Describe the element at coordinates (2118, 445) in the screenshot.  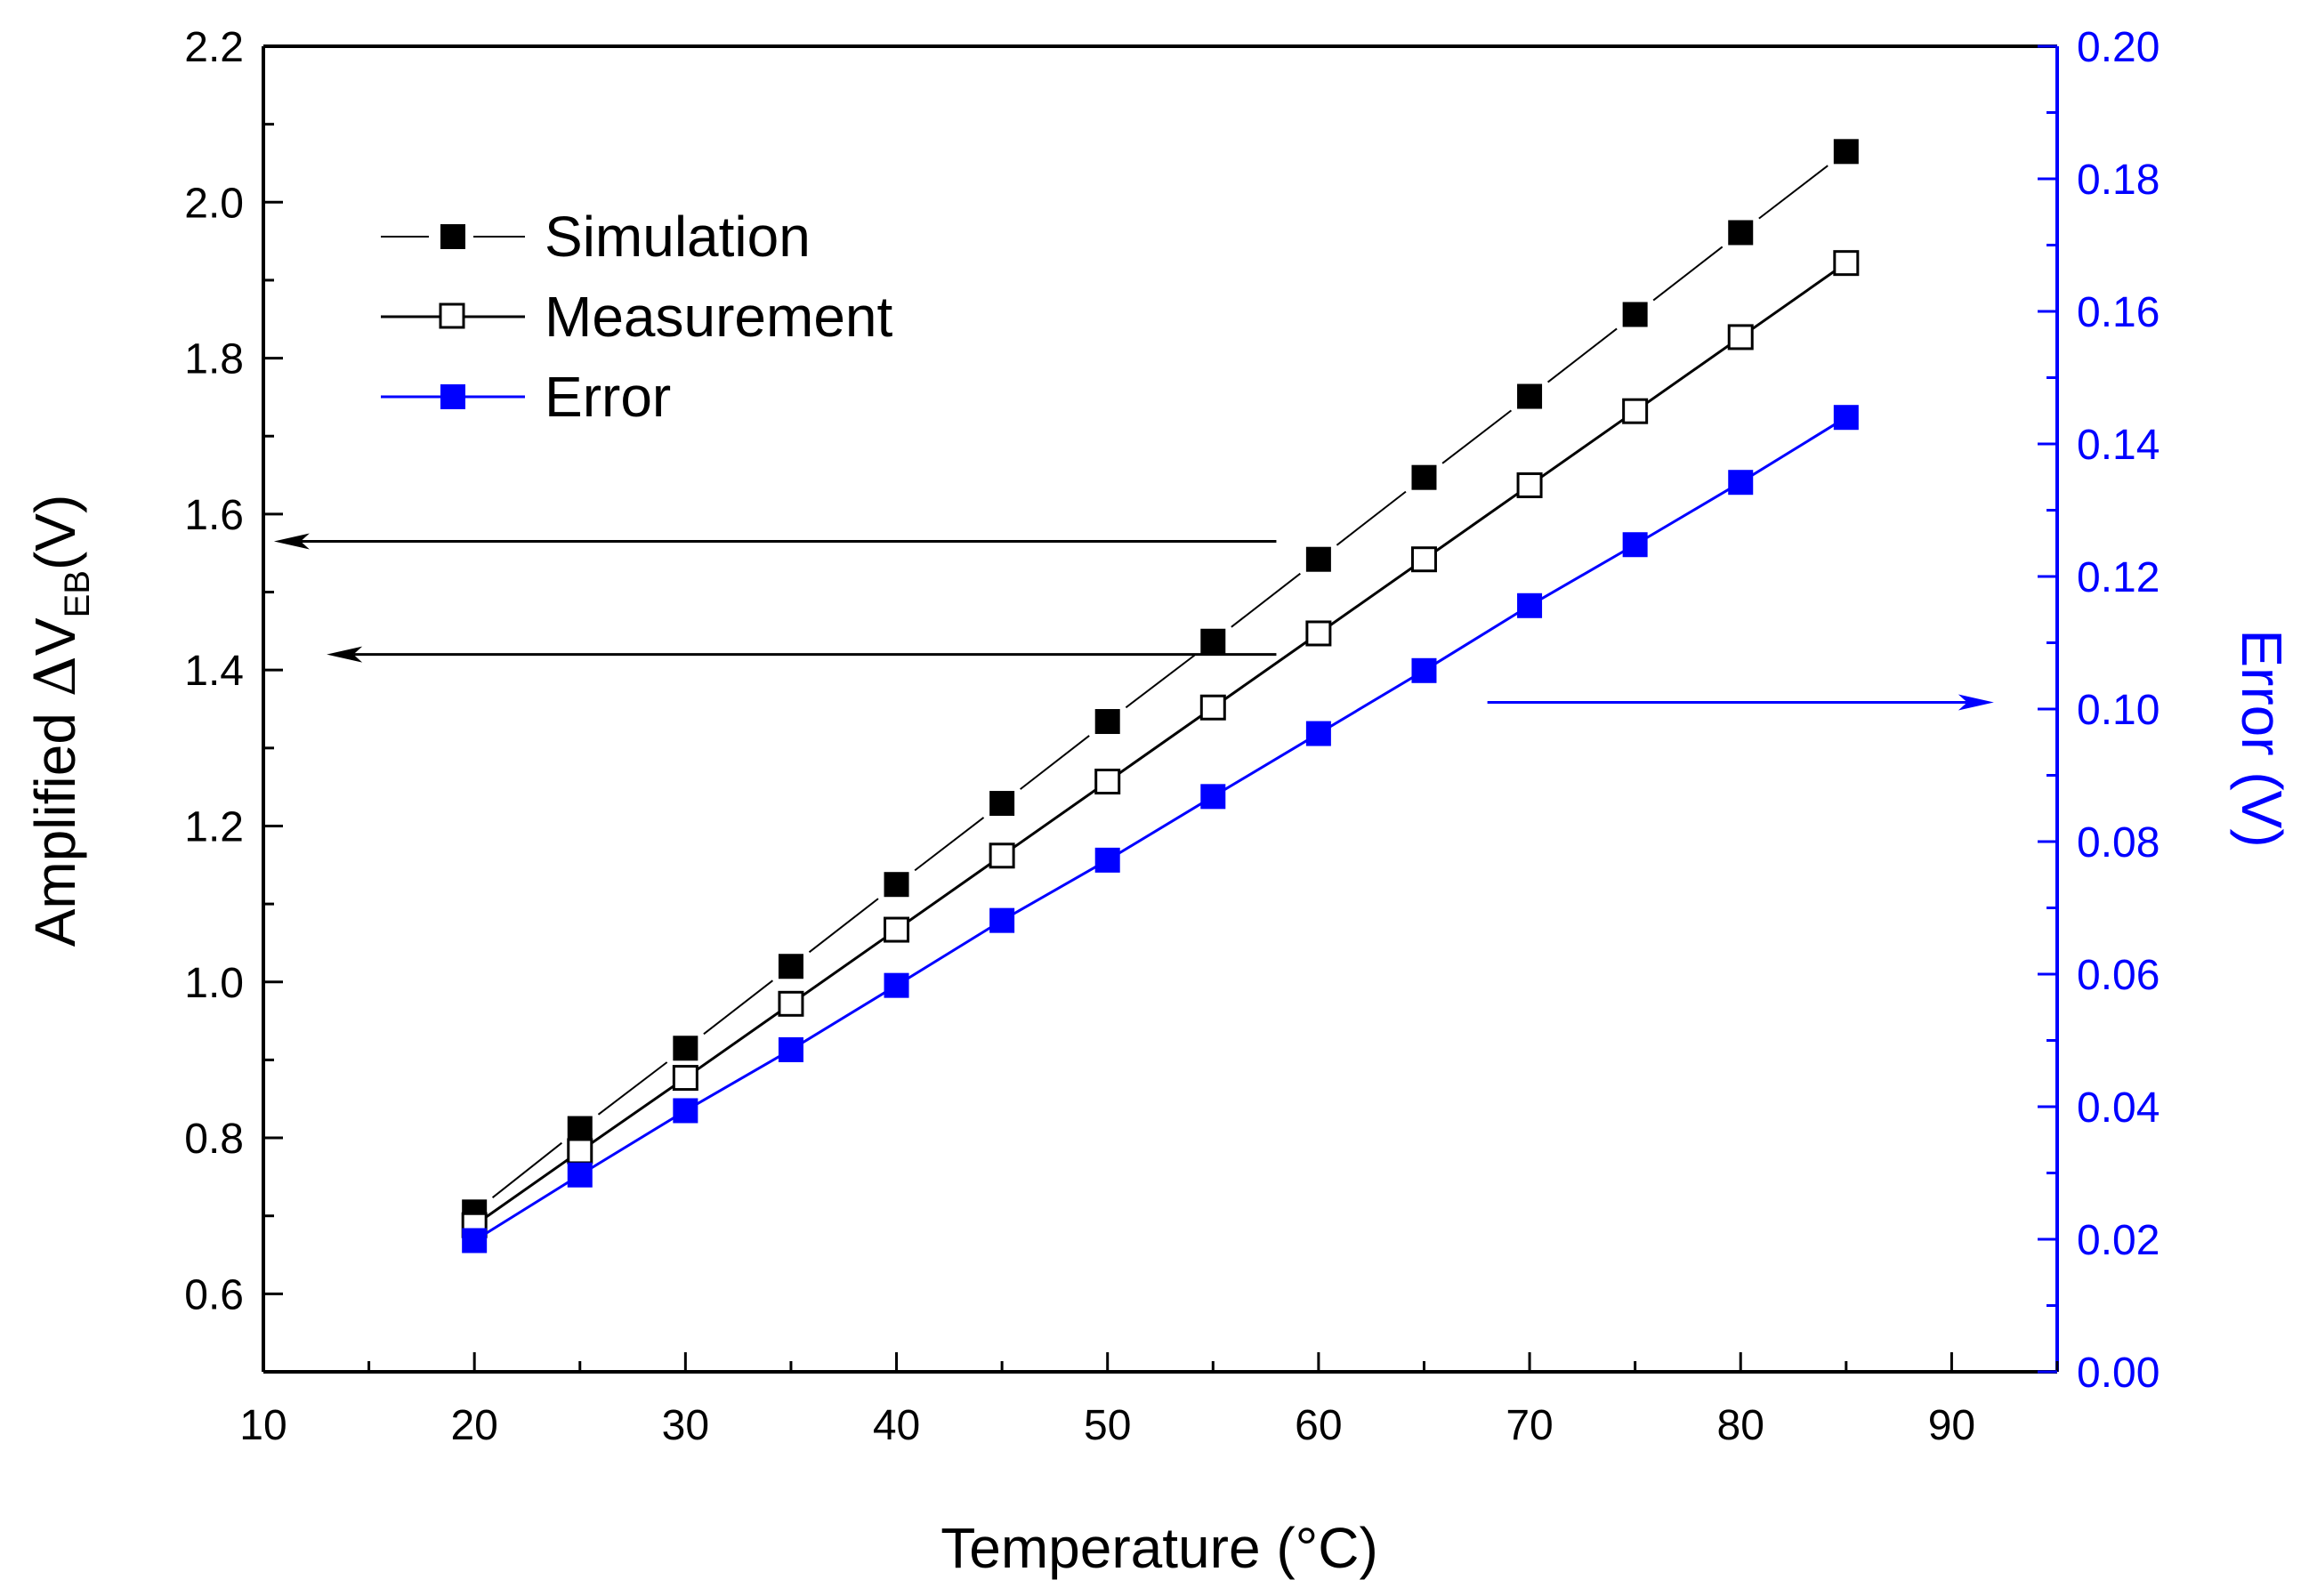
I see `y-right-tick-label: 0.14` at that location.